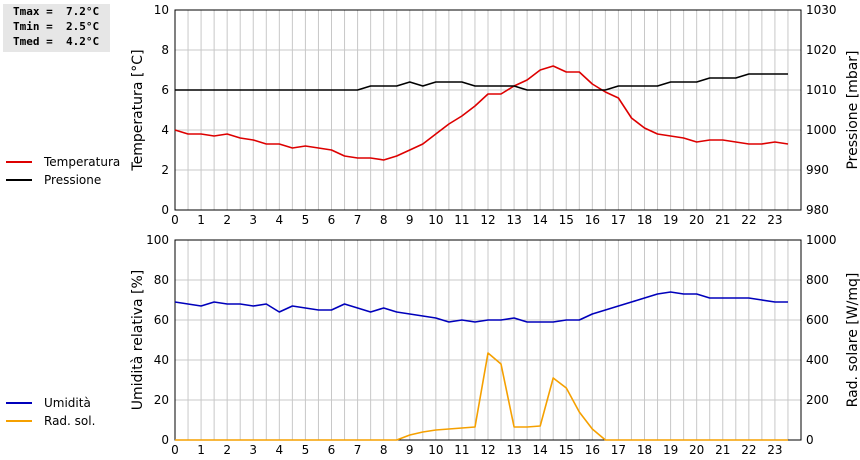 This screenshot has height=460, width=860. What do you see at coordinates (410, 220) in the screenshot?
I see `temp-xtick-label: 9` at bounding box center [410, 220].